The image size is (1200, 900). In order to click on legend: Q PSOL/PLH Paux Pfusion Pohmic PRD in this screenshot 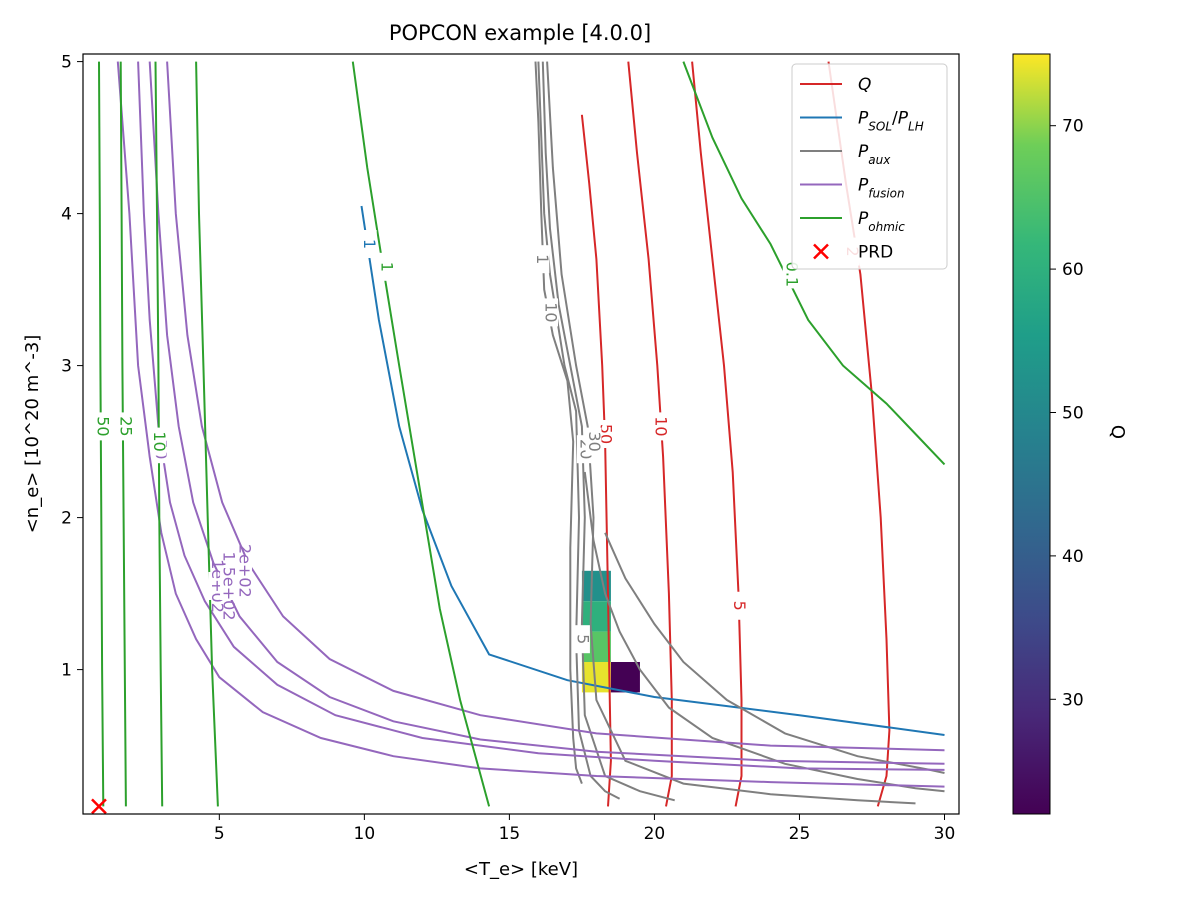, I will do `click(869, 166)`.